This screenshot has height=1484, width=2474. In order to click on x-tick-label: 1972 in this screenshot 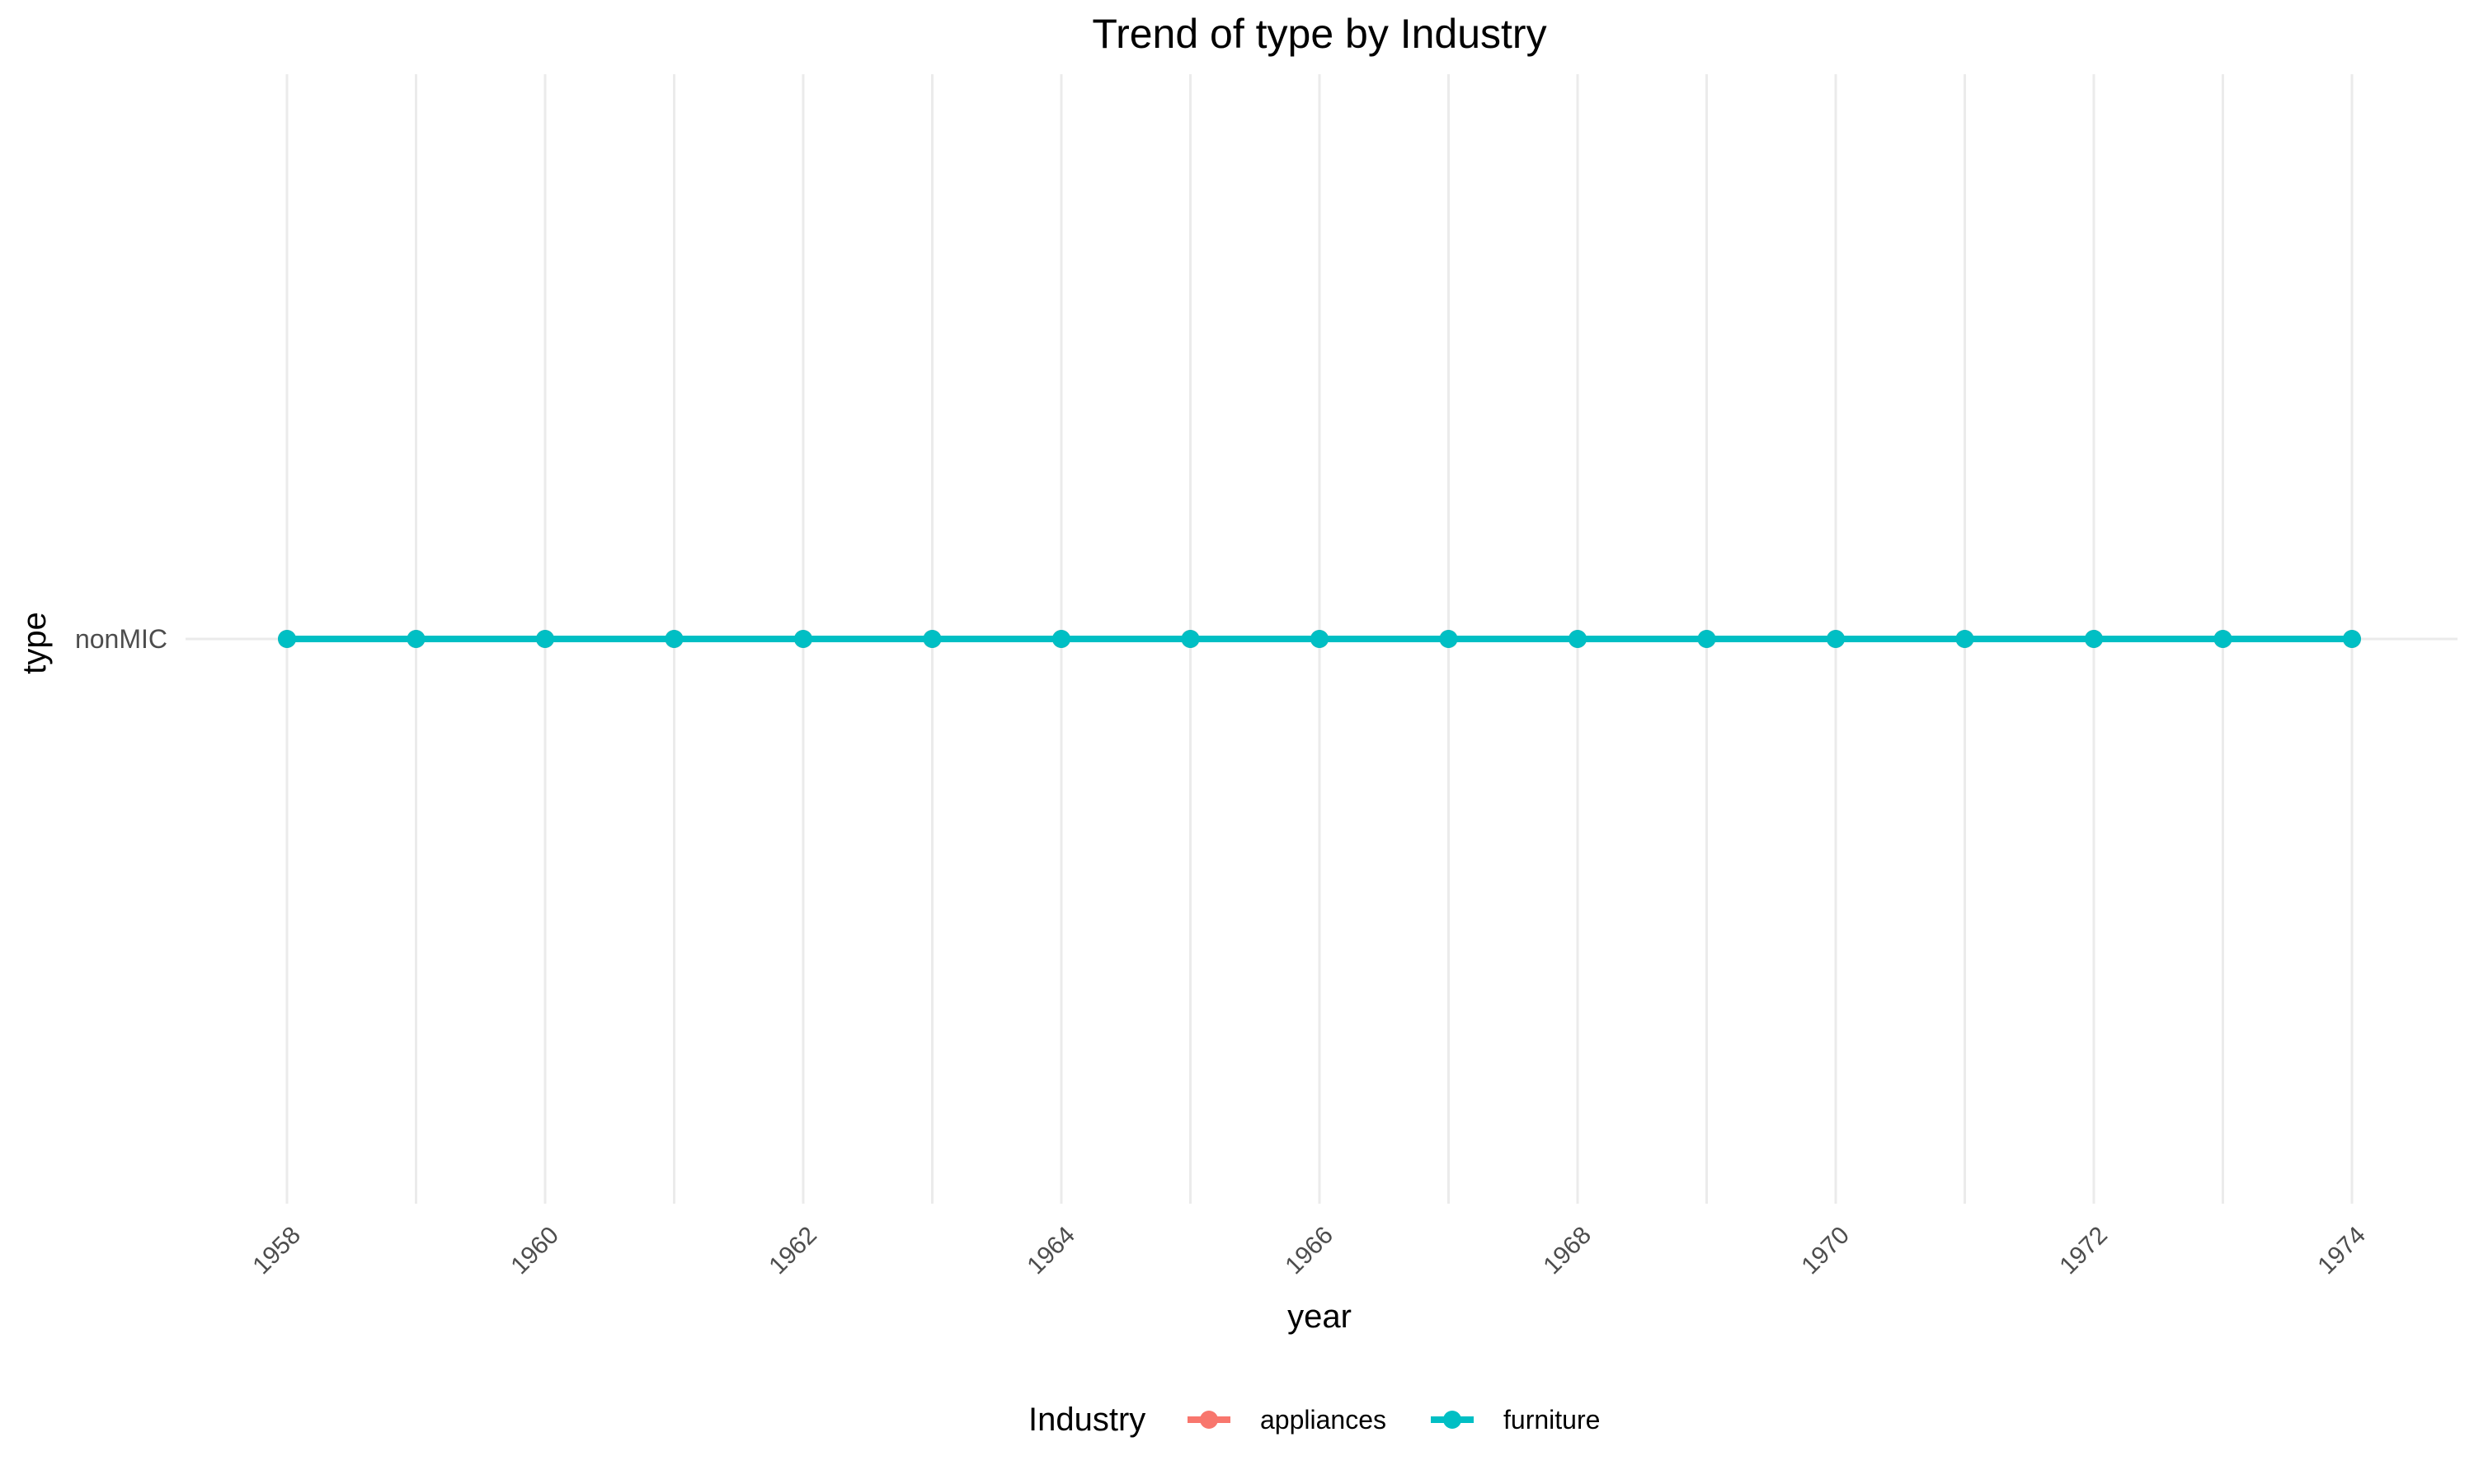, I will do `click(2083, 1251)`.